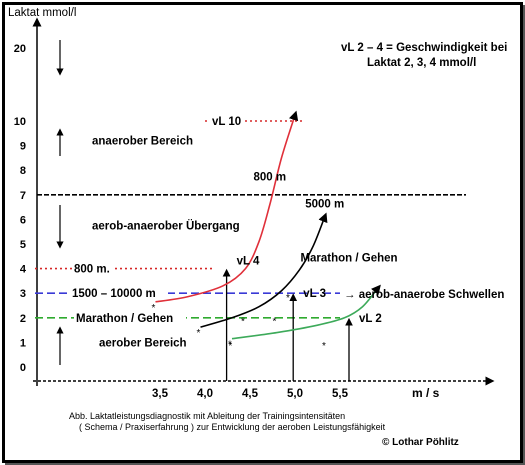 This screenshot has width=525, height=465. What do you see at coordinates (160, 394) in the screenshot?
I see `x-tick-label: 3,5` at bounding box center [160, 394].